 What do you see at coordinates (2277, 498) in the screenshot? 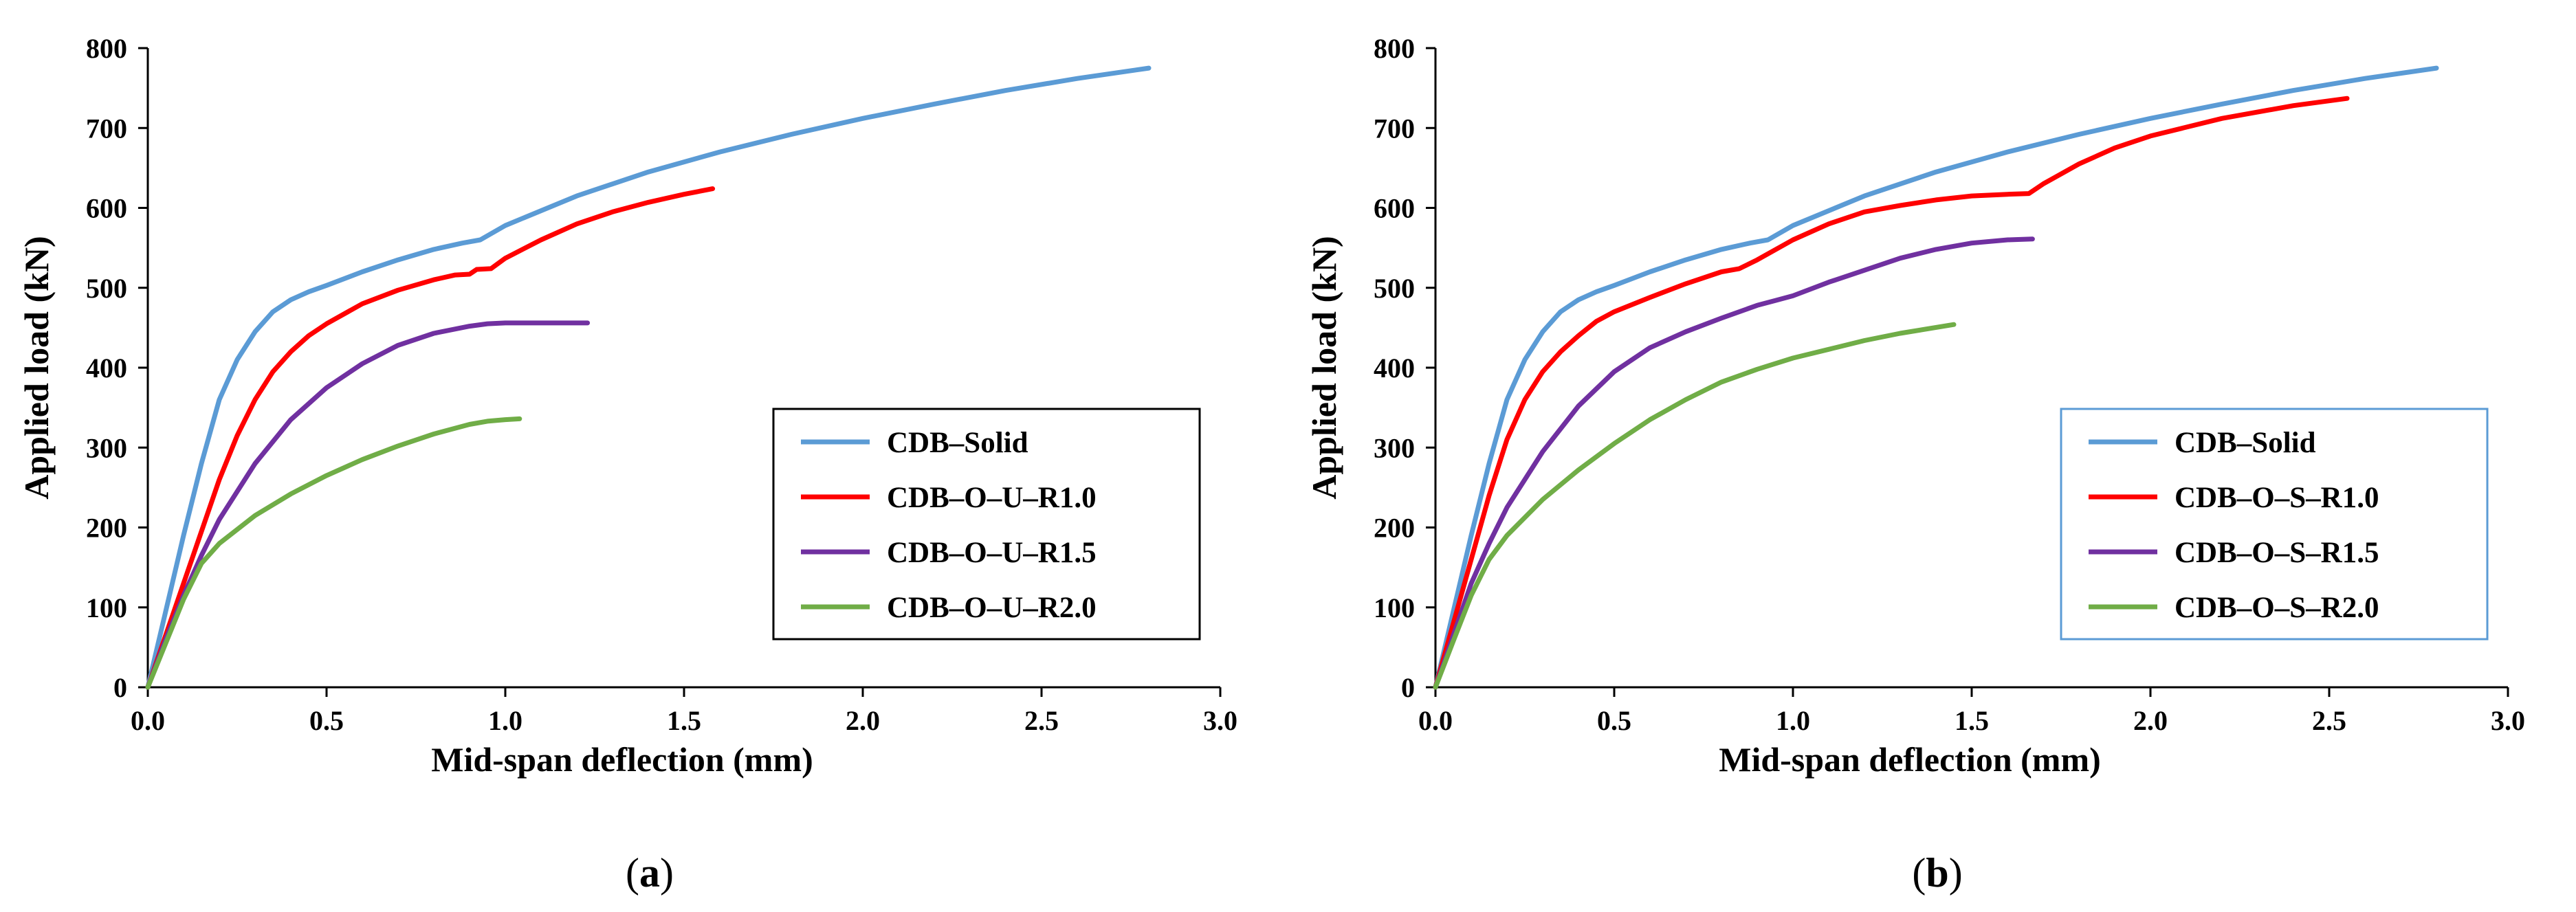
I see `legend-label: CDB–O–S–R1.0` at bounding box center [2277, 498].